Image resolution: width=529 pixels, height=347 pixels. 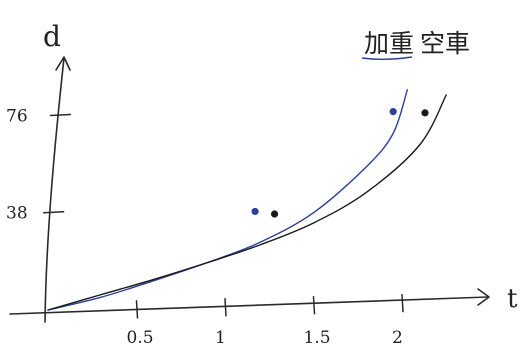 What do you see at coordinates (389, 43) in the screenshot?
I see `legend-label-0: 加重` at bounding box center [389, 43].